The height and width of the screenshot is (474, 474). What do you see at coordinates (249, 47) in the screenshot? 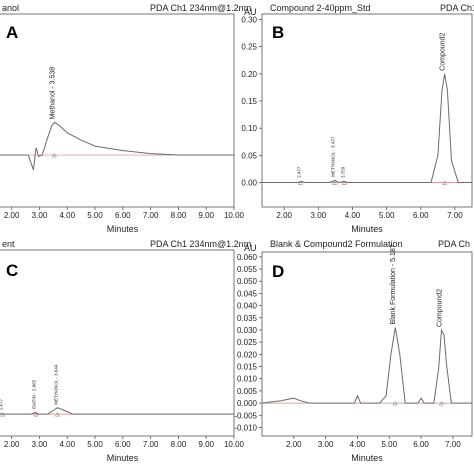
I see `y-tick-label: 0.25` at bounding box center [249, 47].